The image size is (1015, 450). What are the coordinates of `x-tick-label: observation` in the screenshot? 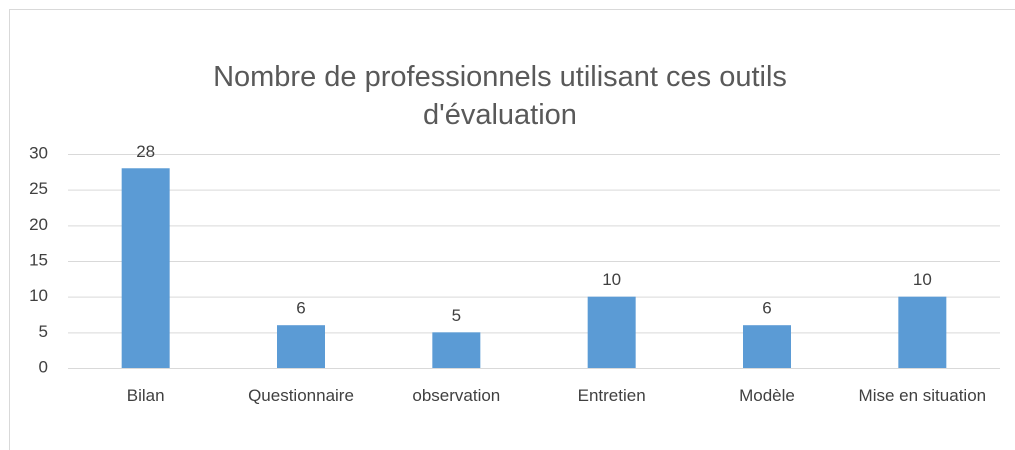 It's located at (456, 395).